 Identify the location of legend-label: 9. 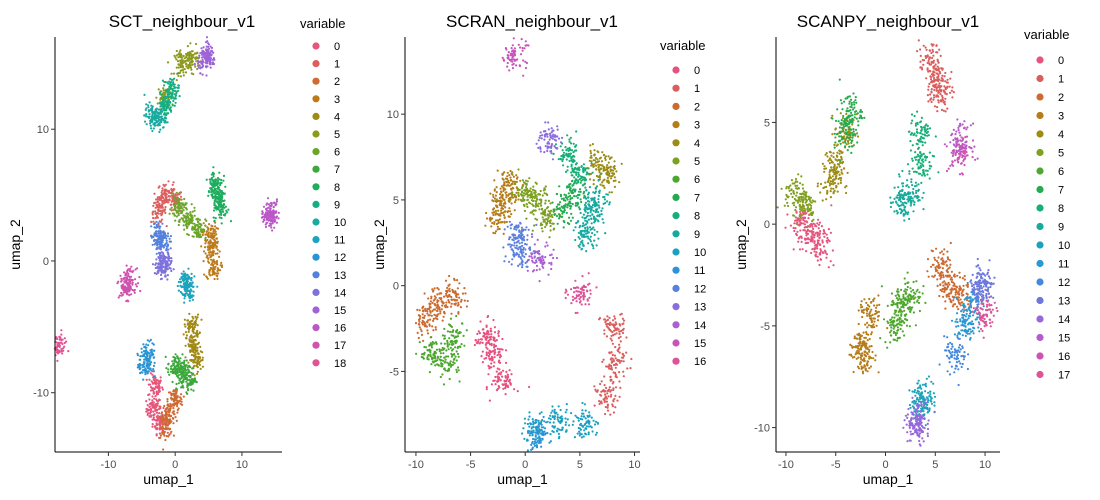
(337, 205).